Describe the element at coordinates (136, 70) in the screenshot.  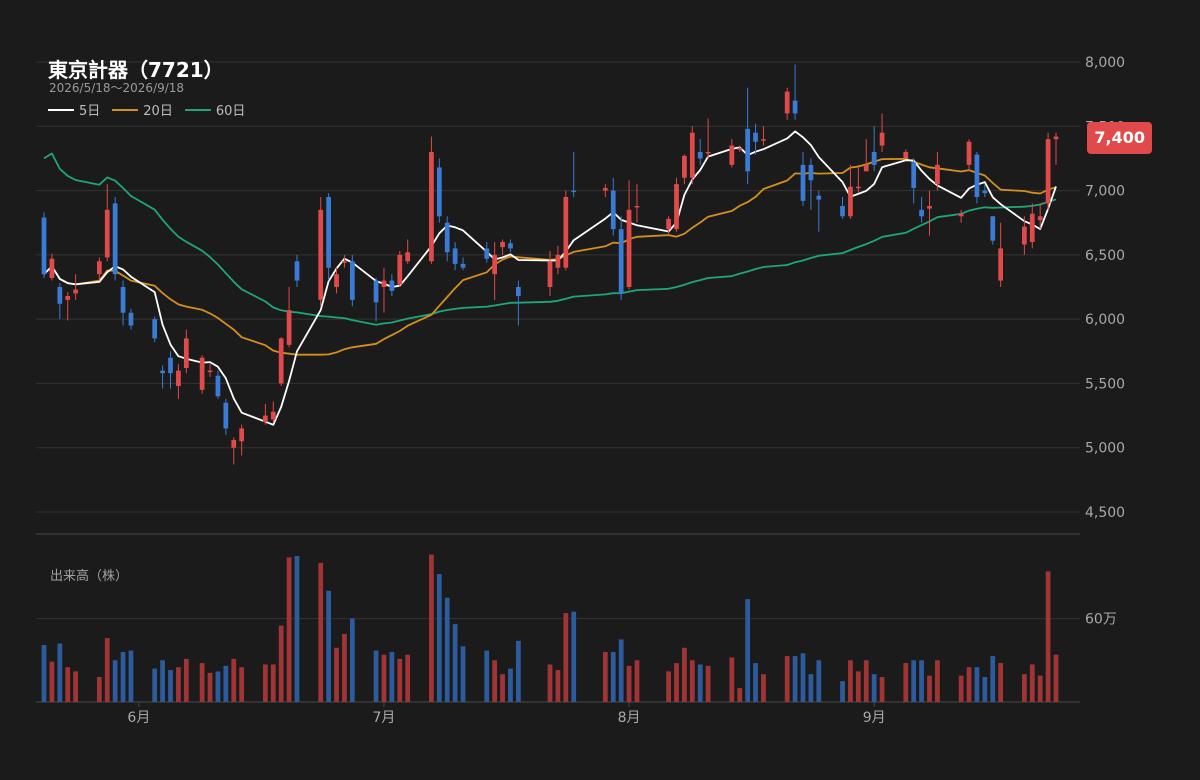
I see `chart-title: 東京計器（7721）` at that location.